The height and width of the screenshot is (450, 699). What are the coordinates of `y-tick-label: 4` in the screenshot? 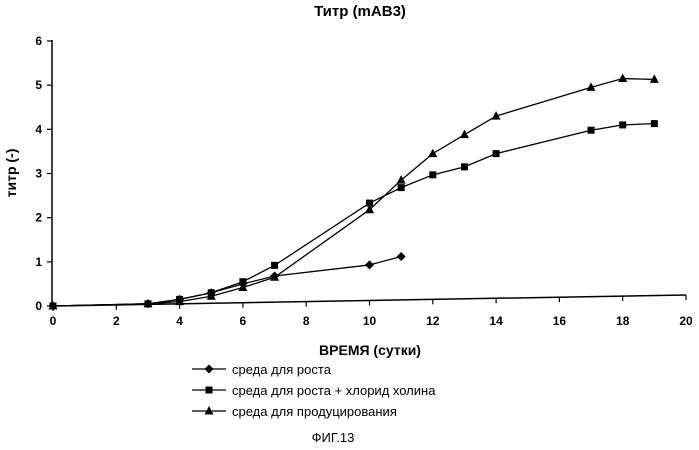 It's located at (38, 129).